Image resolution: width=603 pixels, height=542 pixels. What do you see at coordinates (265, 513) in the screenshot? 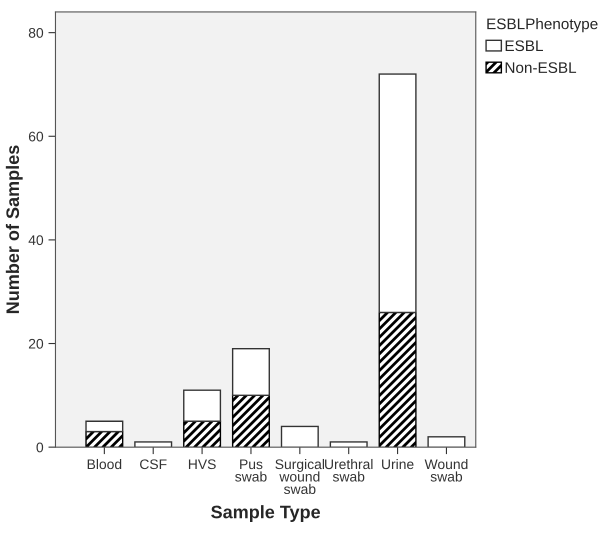
I see `x-axis-title: Sample Type` at bounding box center [265, 513].